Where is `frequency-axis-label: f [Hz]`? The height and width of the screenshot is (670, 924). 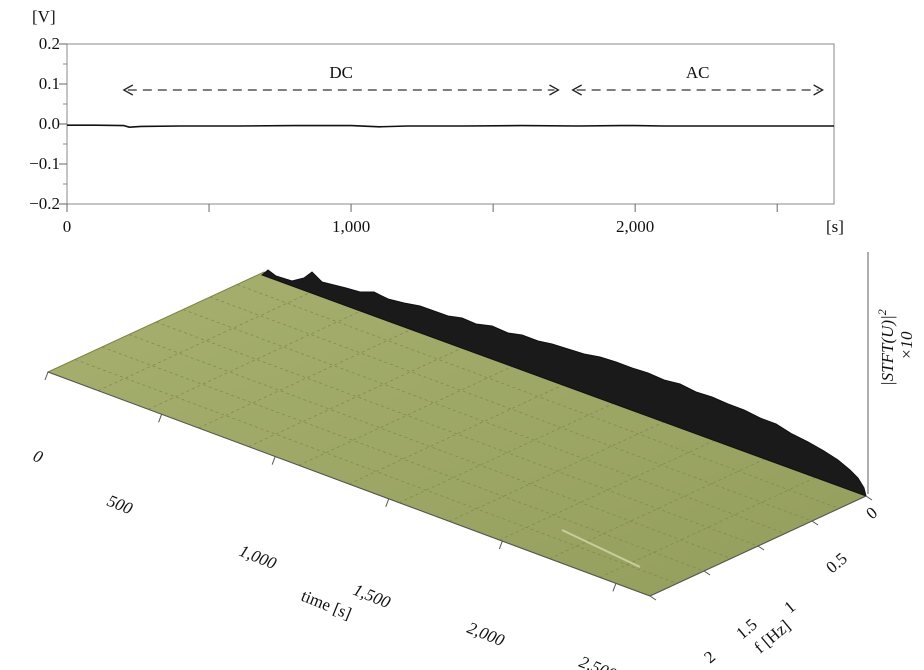
frequency-axis-label: f [Hz] is located at coordinates (772, 636).